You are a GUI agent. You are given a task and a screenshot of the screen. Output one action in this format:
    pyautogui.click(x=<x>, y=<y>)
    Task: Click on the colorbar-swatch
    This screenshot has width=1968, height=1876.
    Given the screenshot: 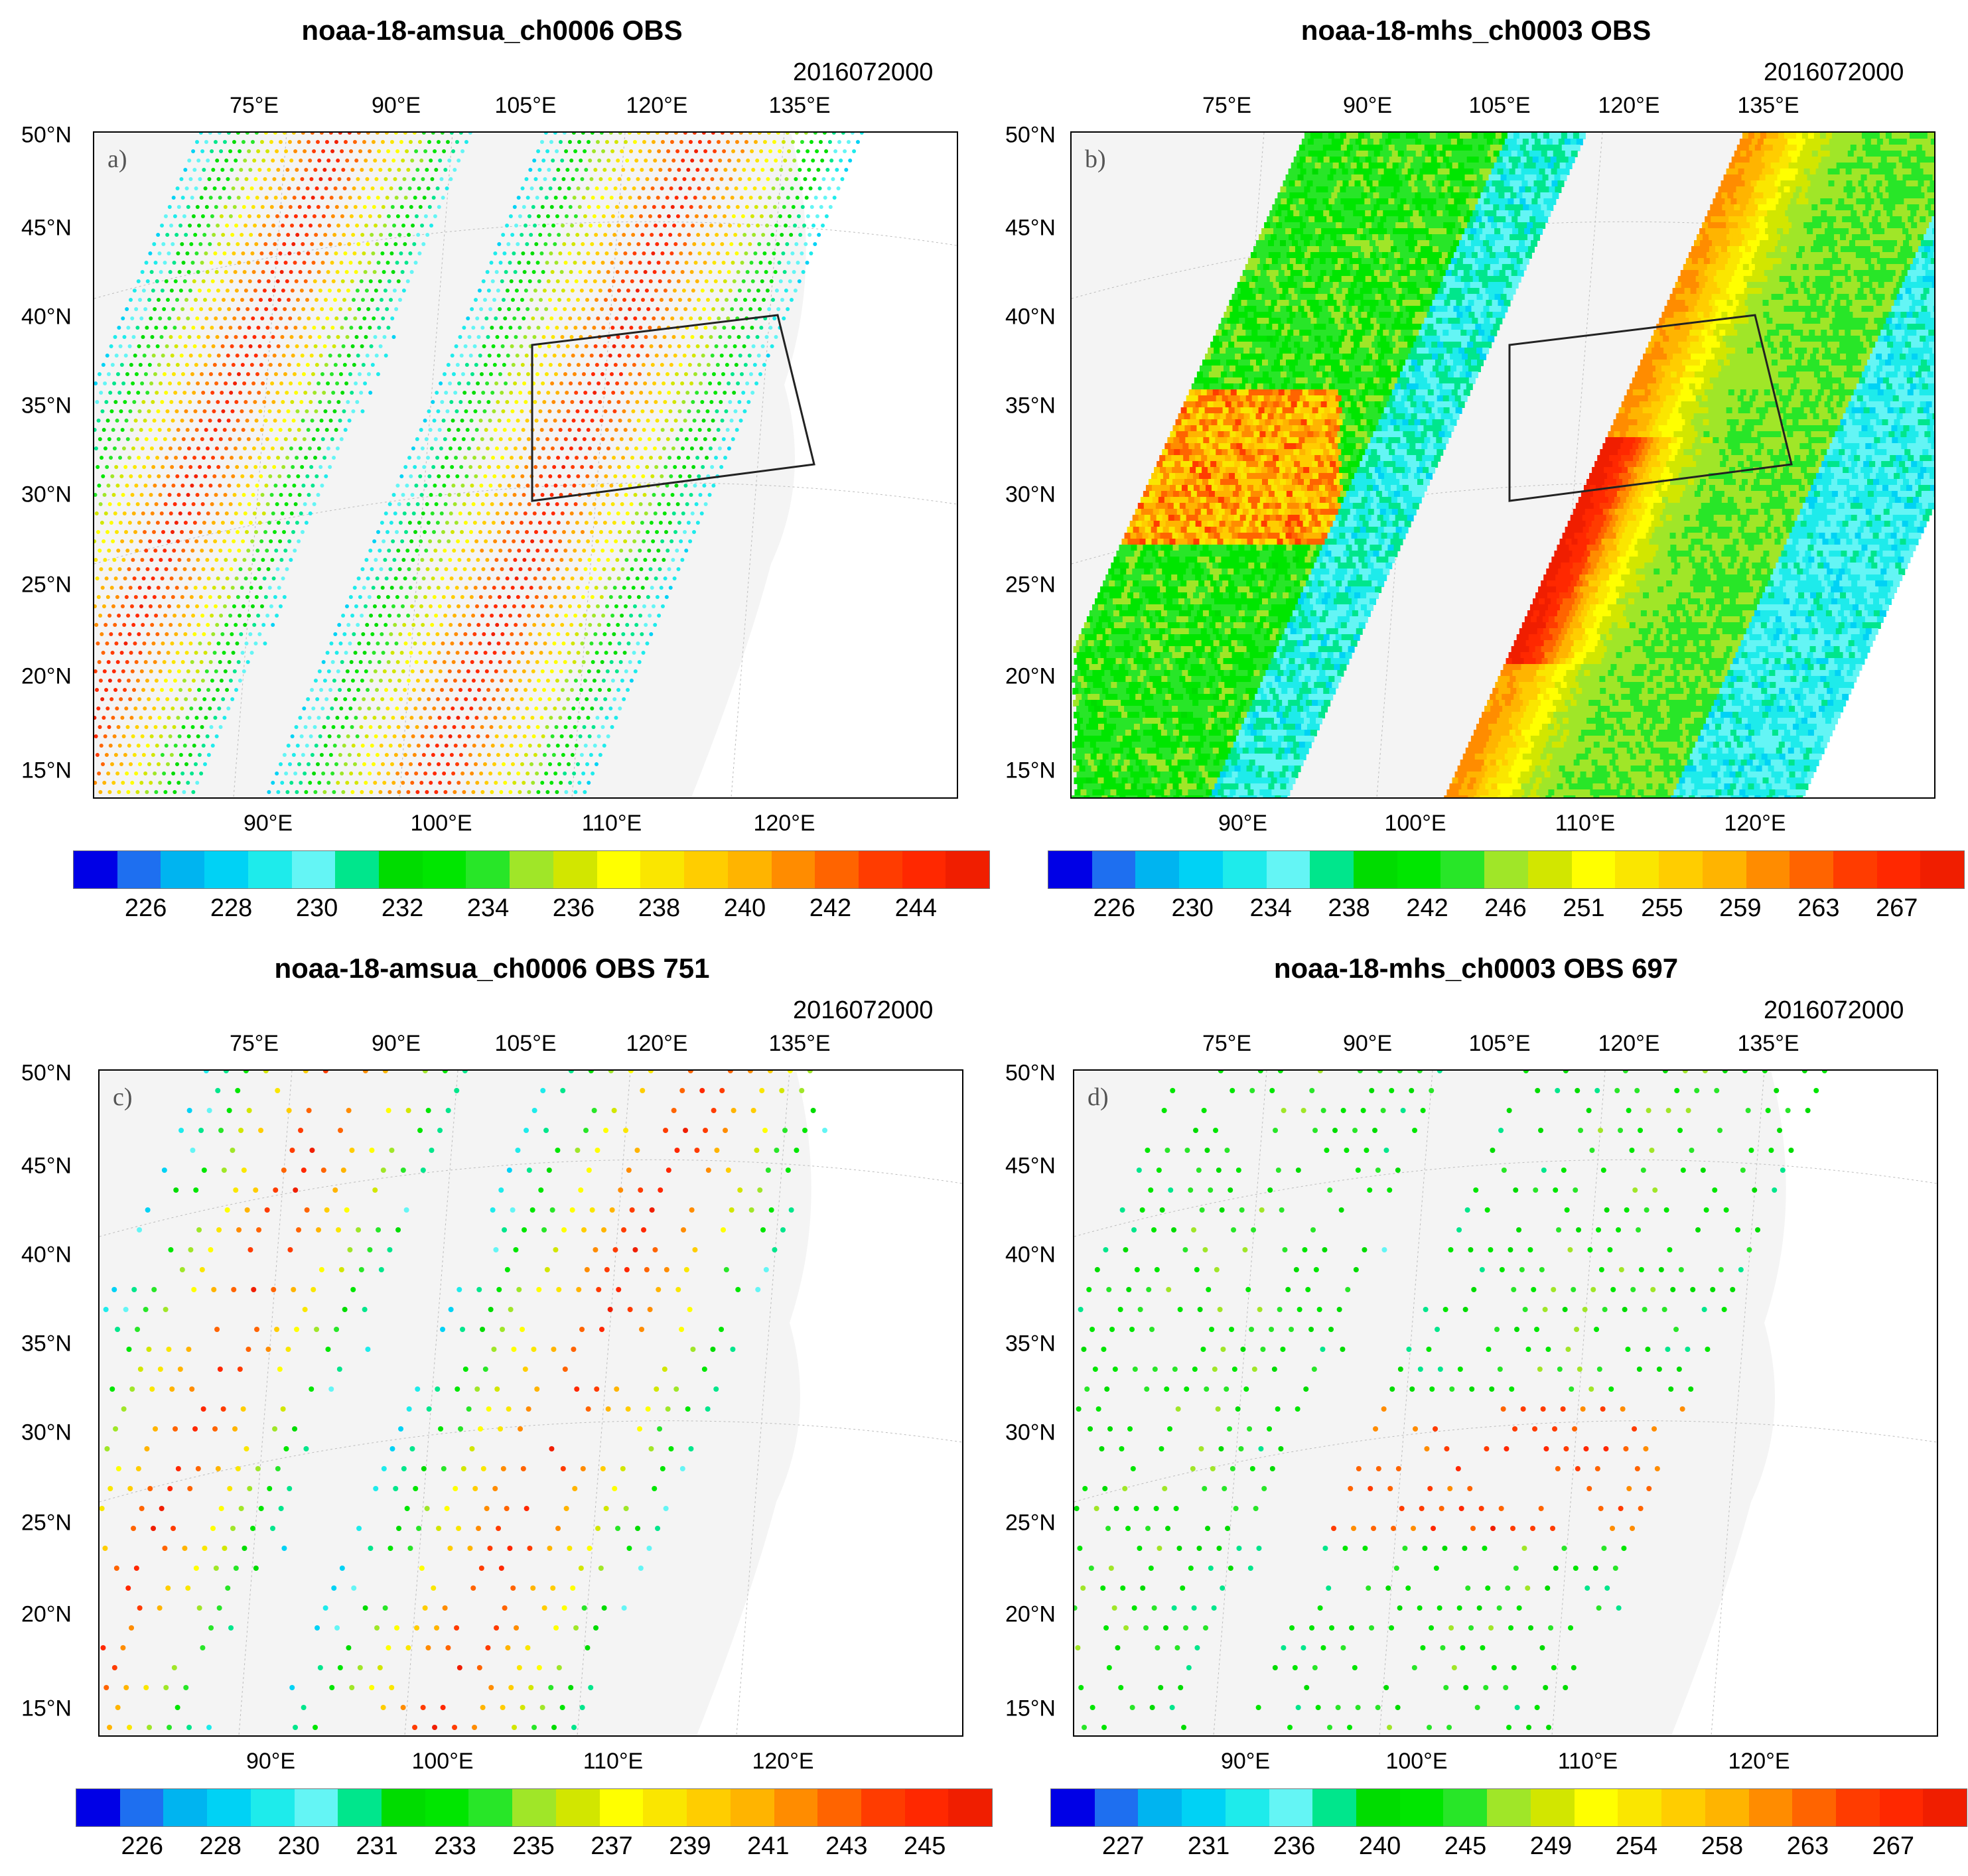 What is the action you would take?
    pyautogui.click(x=619, y=869)
    